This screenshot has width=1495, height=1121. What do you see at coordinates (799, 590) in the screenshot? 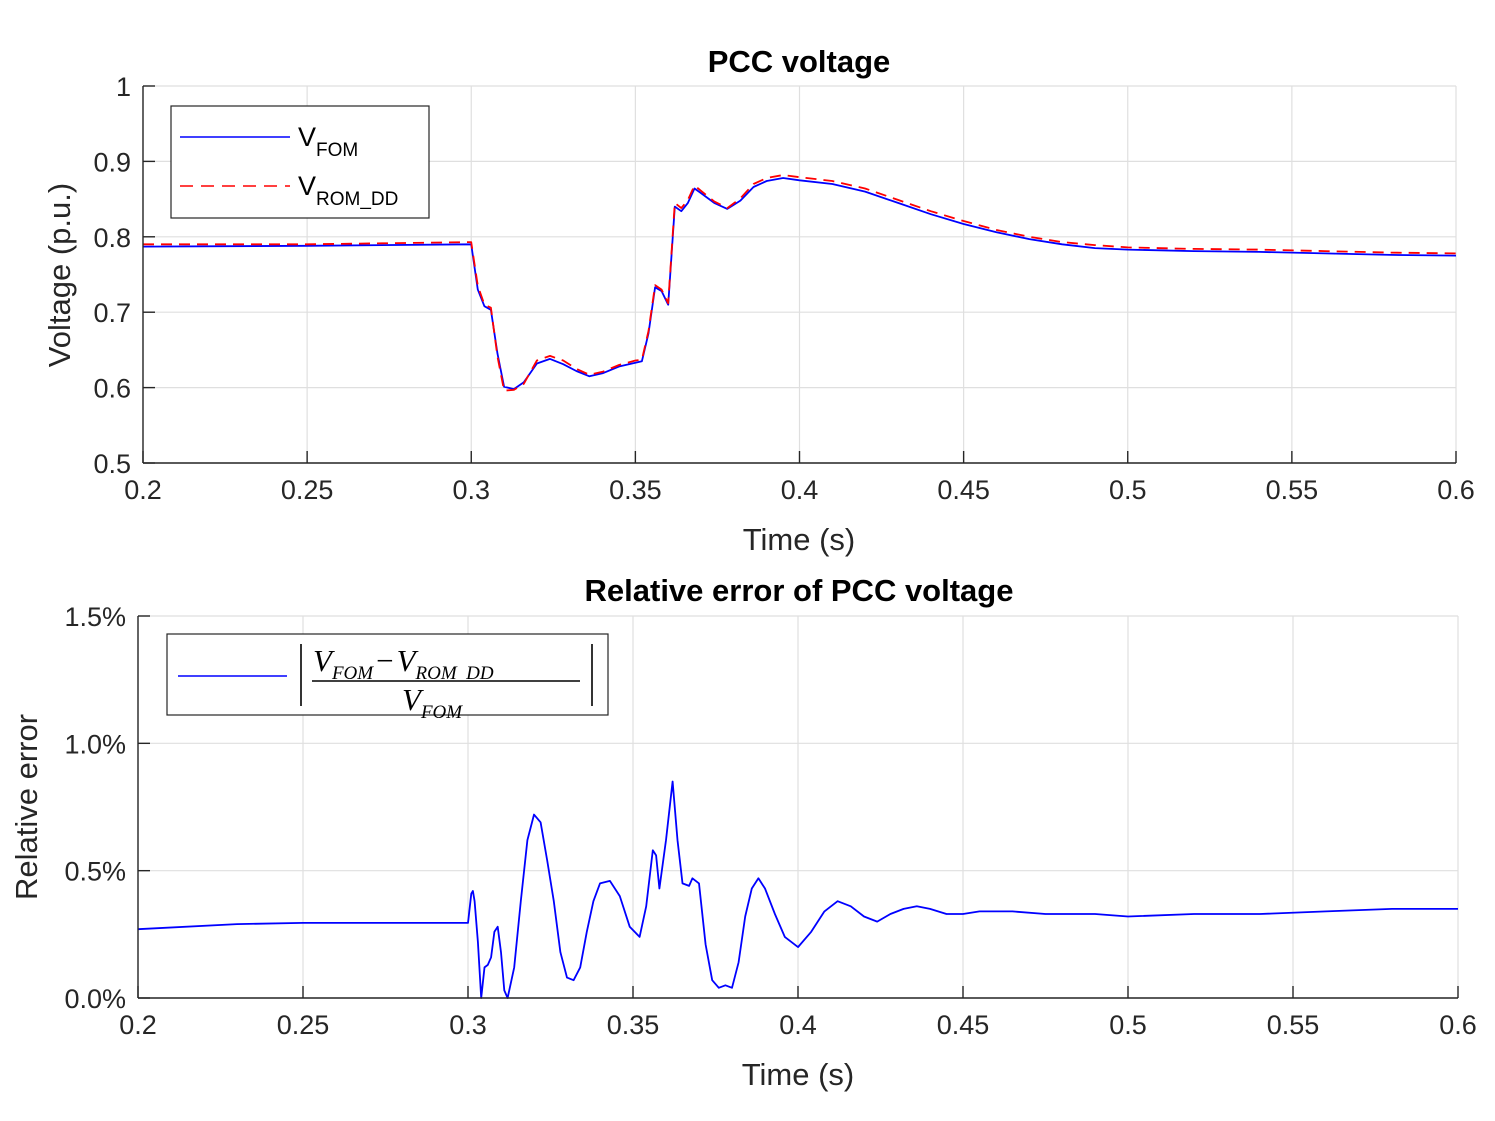
I see `chart-title: Relative error of PCC voltage` at bounding box center [799, 590].